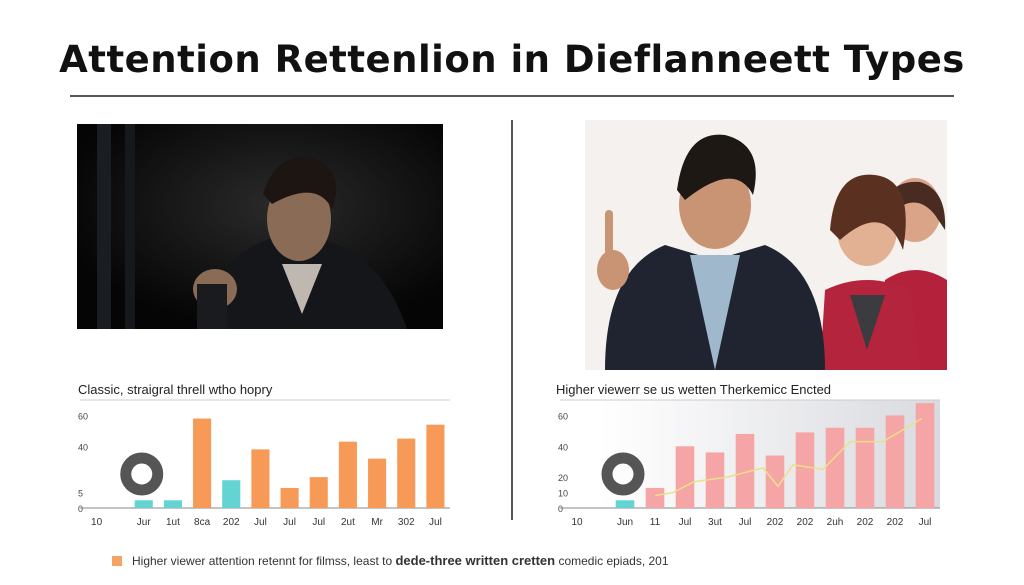 The height and width of the screenshot is (585, 1024). What do you see at coordinates (80, 494) in the screenshot?
I see `y-tick-label: 5` at bounding box center [80, 494].